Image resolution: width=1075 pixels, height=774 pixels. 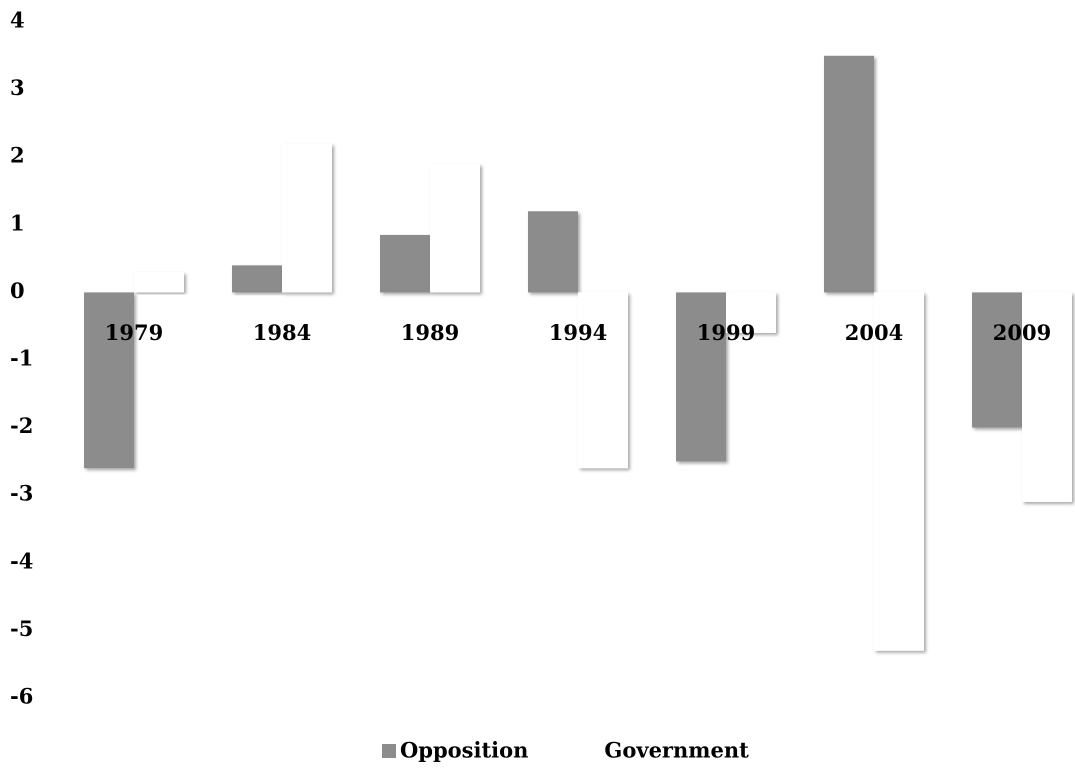 I want to click on y-tick-label: 1, so click(x=17, y=222).